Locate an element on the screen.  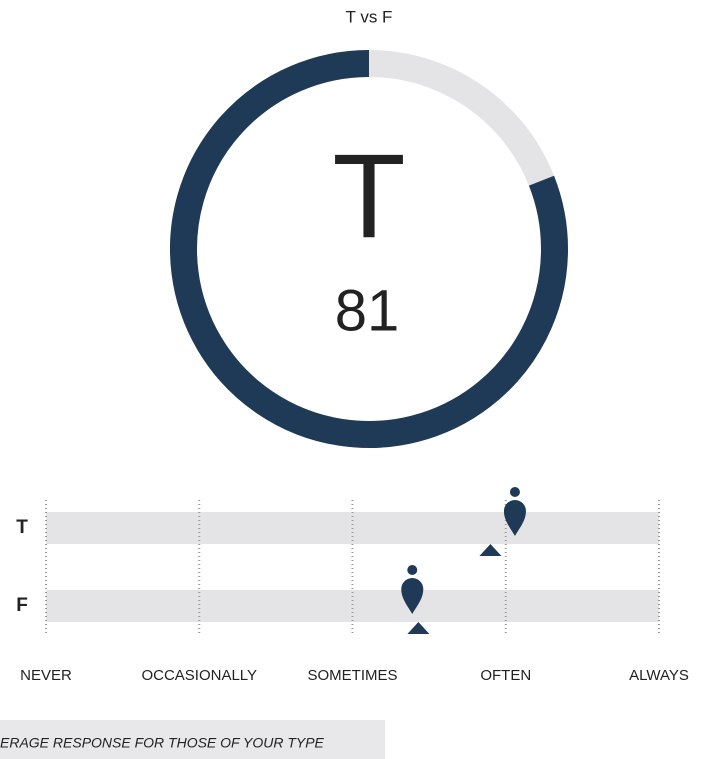
donut-value: 81 is located at coordinates (367, 310).